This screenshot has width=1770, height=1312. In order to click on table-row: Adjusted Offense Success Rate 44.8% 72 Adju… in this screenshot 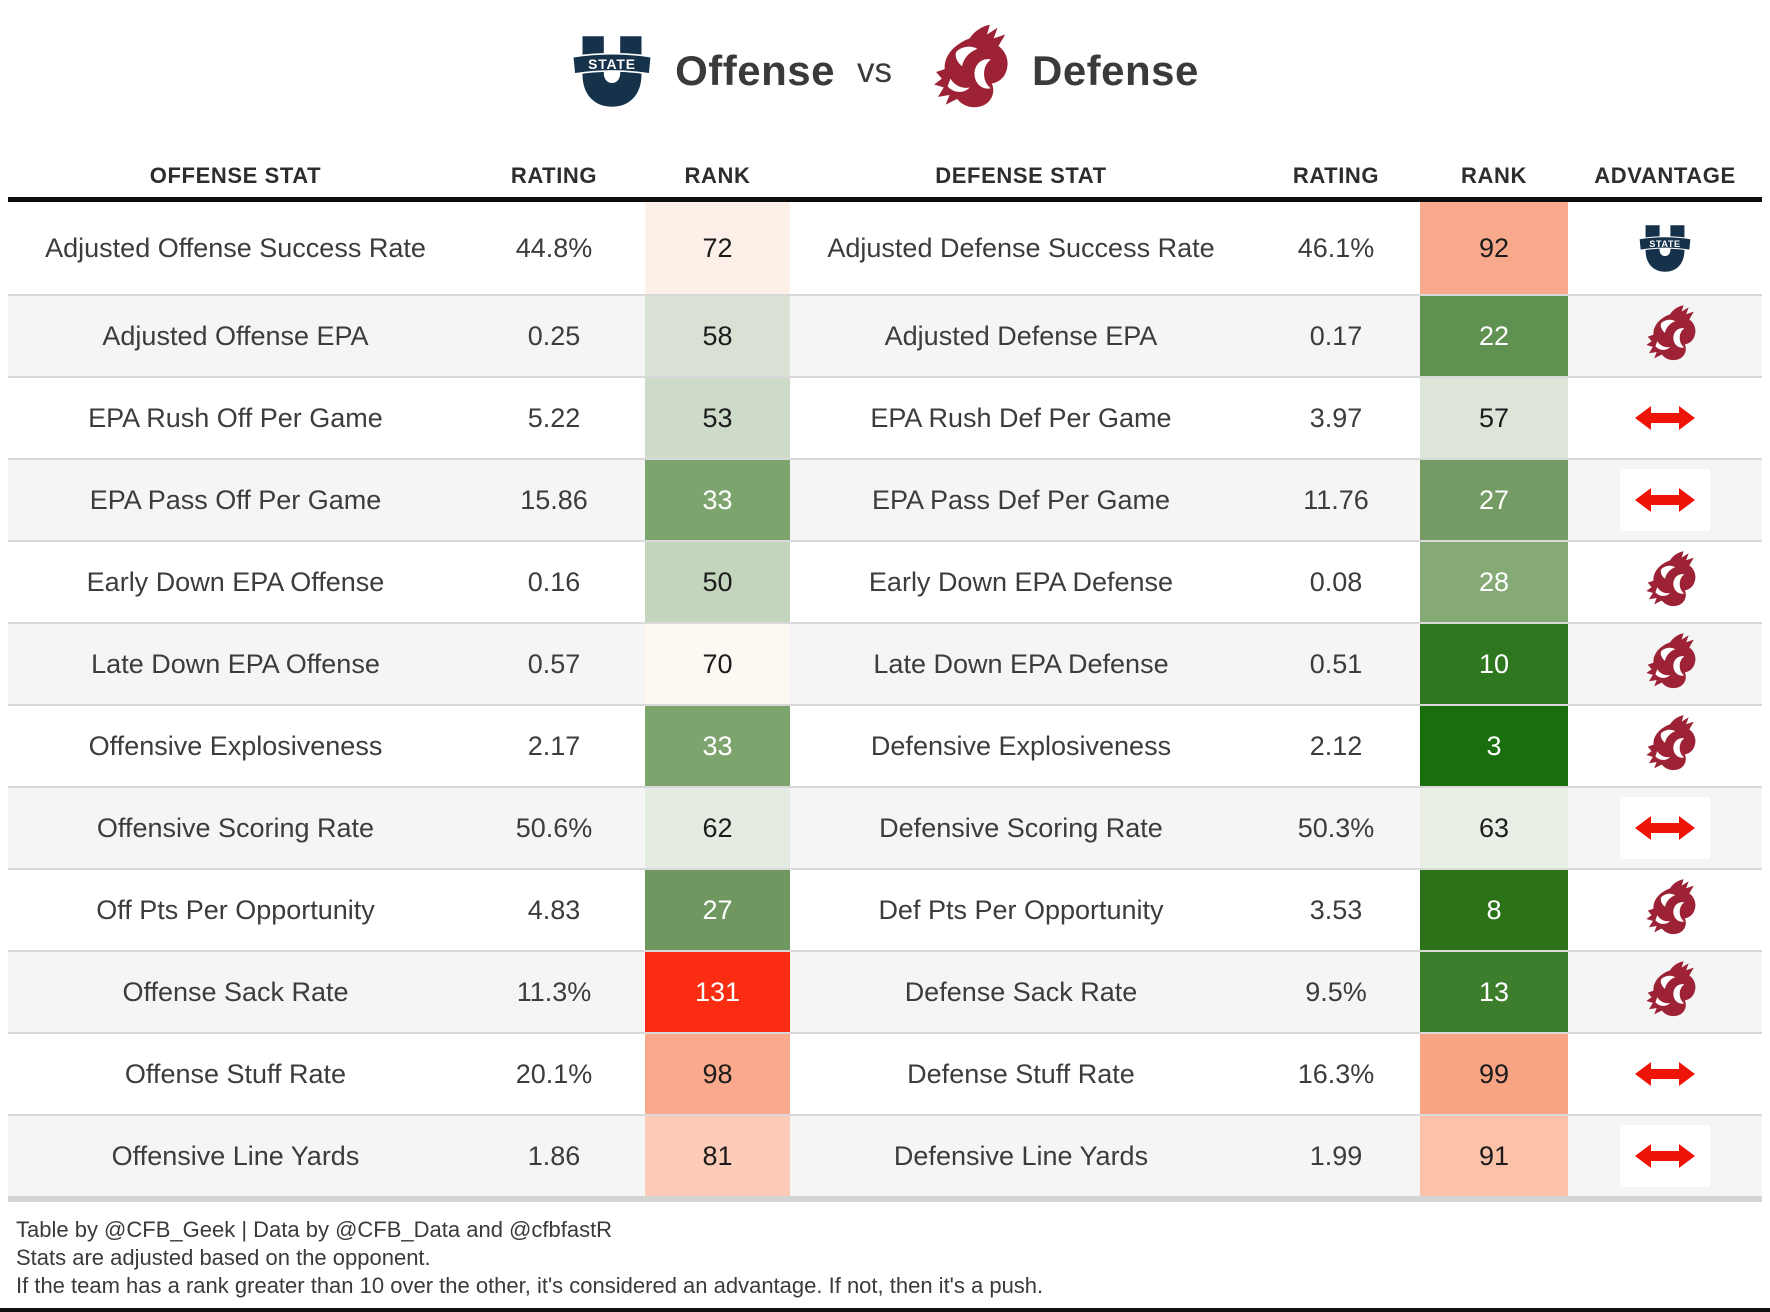, I will do `click(885, 248)`.